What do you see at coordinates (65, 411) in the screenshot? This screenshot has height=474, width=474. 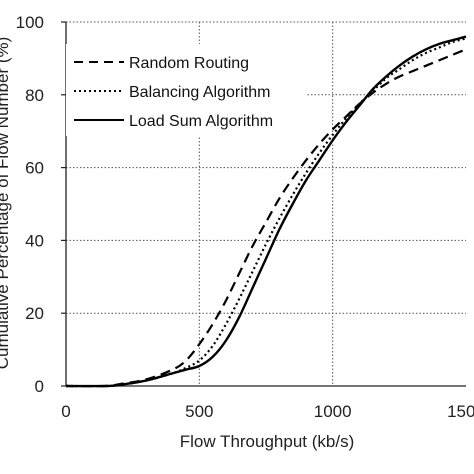 I see `x-tick-label-0: 0` at bounding box center [65, 411].